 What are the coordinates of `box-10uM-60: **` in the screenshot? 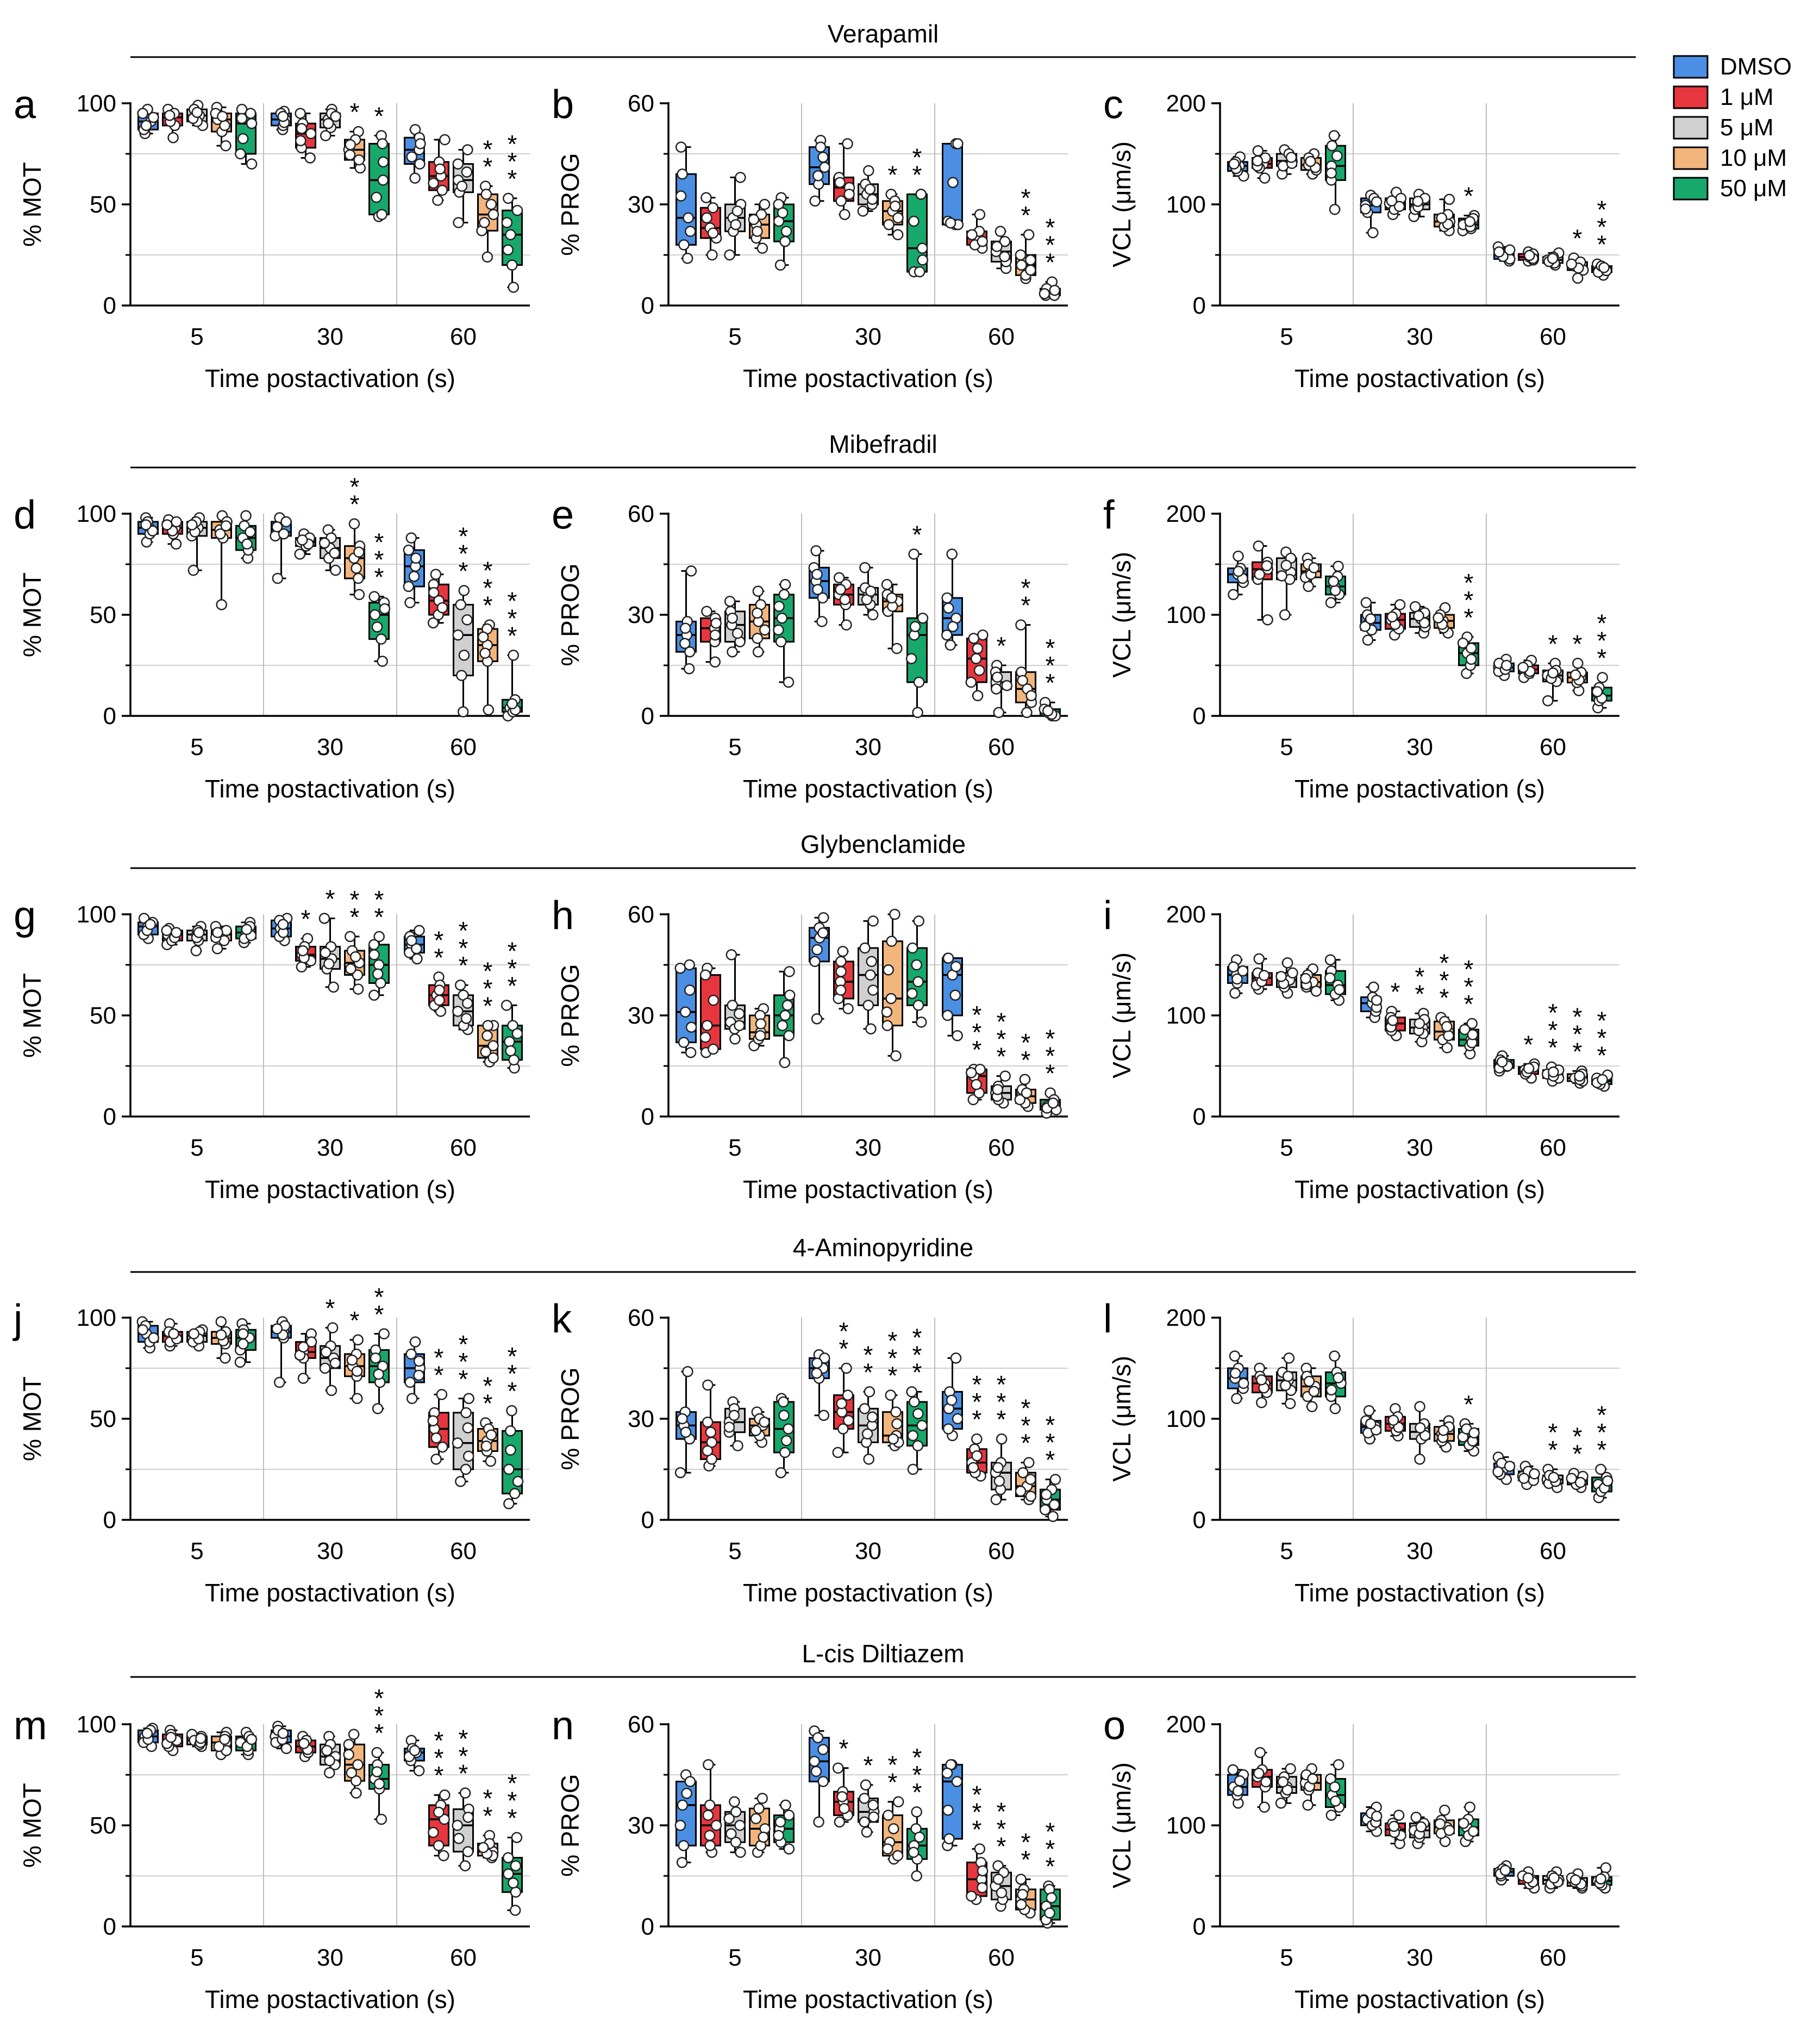 It's located at (1025, 234).